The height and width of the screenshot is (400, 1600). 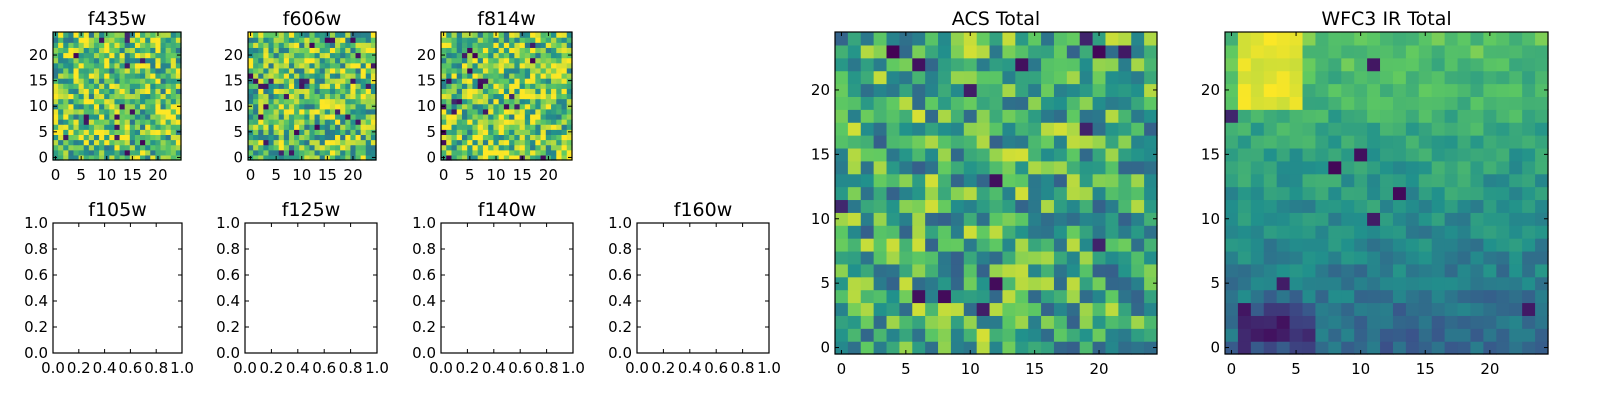 I want to click on panel-title: WFC3 IR Total, so click(x=1386, y=19).